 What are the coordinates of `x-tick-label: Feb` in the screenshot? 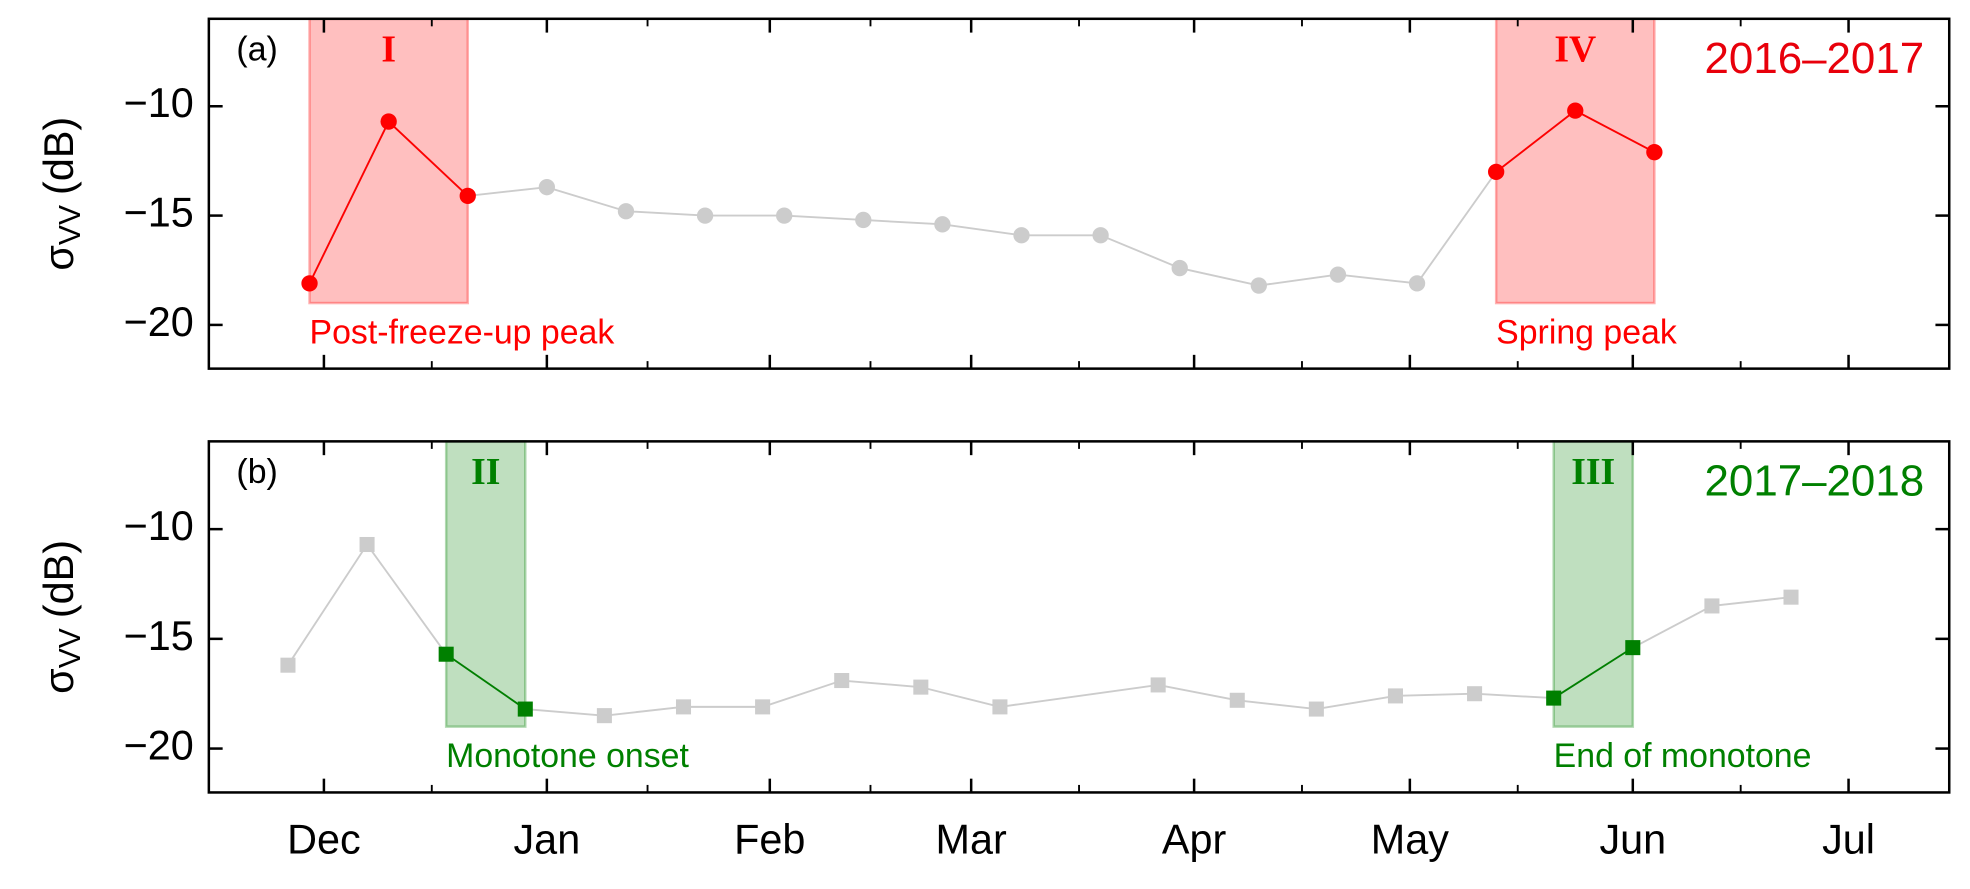 It's located at (769, 840).